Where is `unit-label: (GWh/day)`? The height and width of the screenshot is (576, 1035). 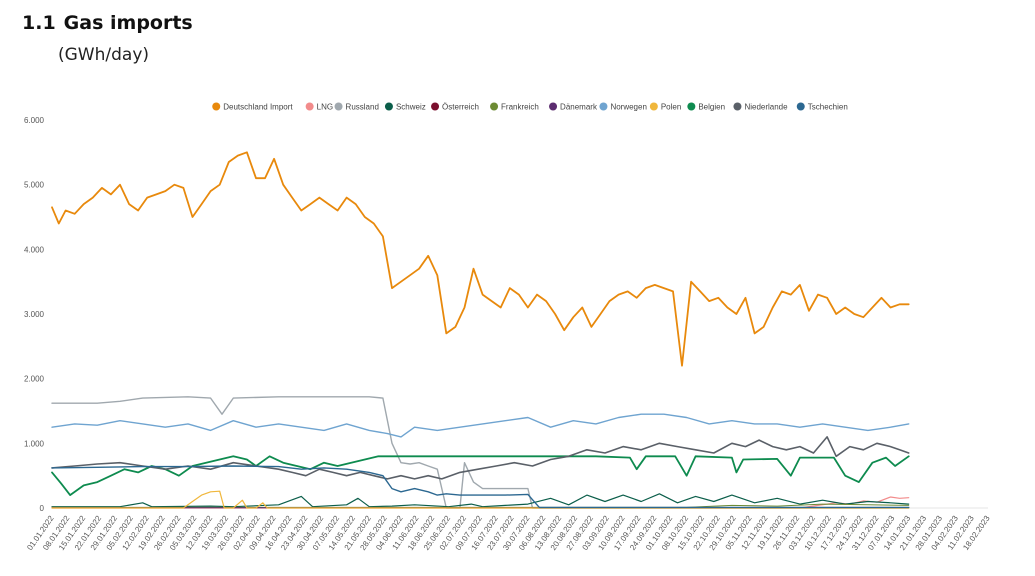 unit-label: (GWh/day) is located at coordinates (104, 55).